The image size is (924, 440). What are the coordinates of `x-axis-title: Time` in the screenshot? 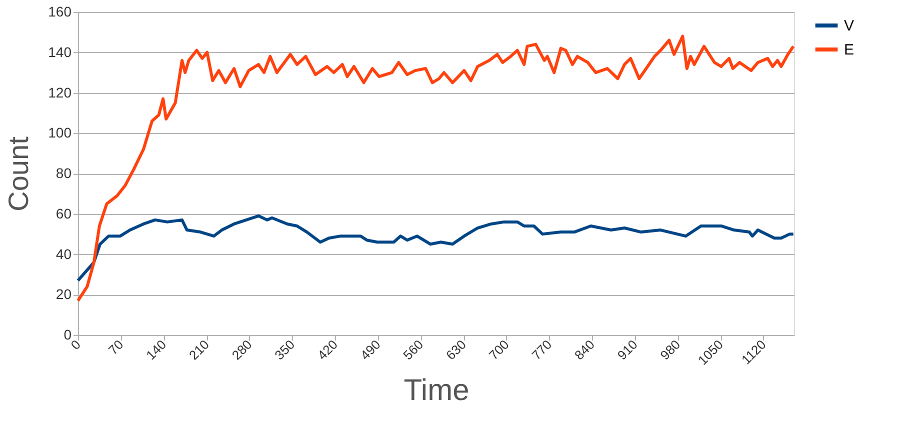 It's located at (437, 390).